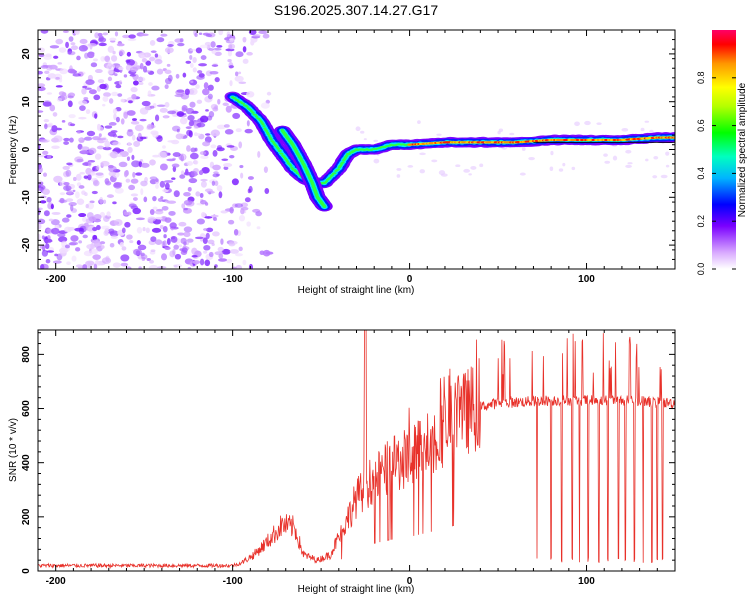  Describe the element at coordinates (243, 103) in the screenshot. I see `signal-ridge-segment` at that location.